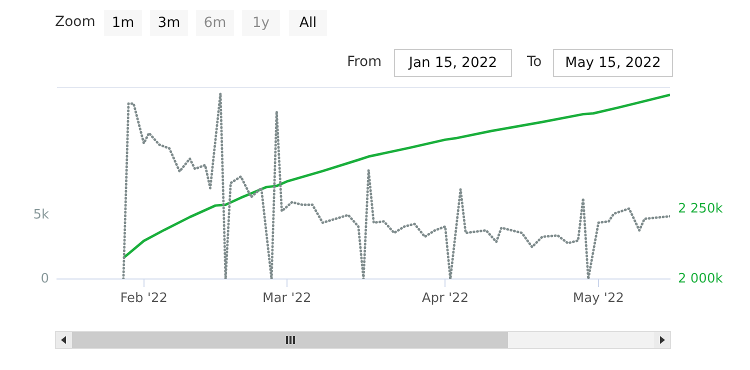 Image resolution: width=750 pixels, height=370 pixels. I want to click on y-tick-label: 0, so click(44, 278).